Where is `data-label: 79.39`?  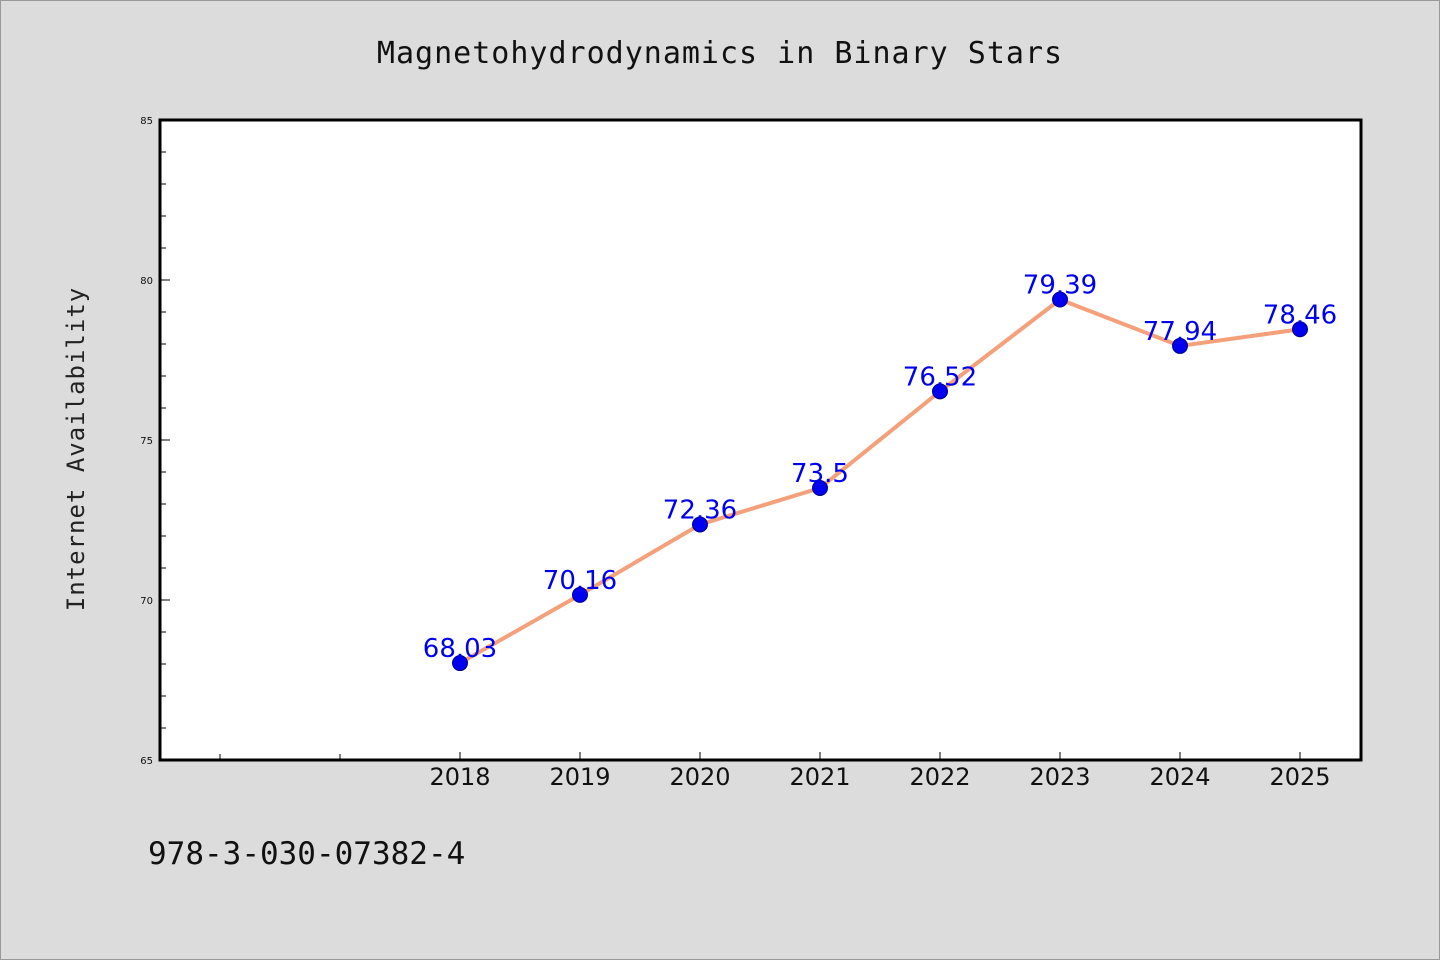 data-label: 79.39 is located at coordinates (1060, 286).